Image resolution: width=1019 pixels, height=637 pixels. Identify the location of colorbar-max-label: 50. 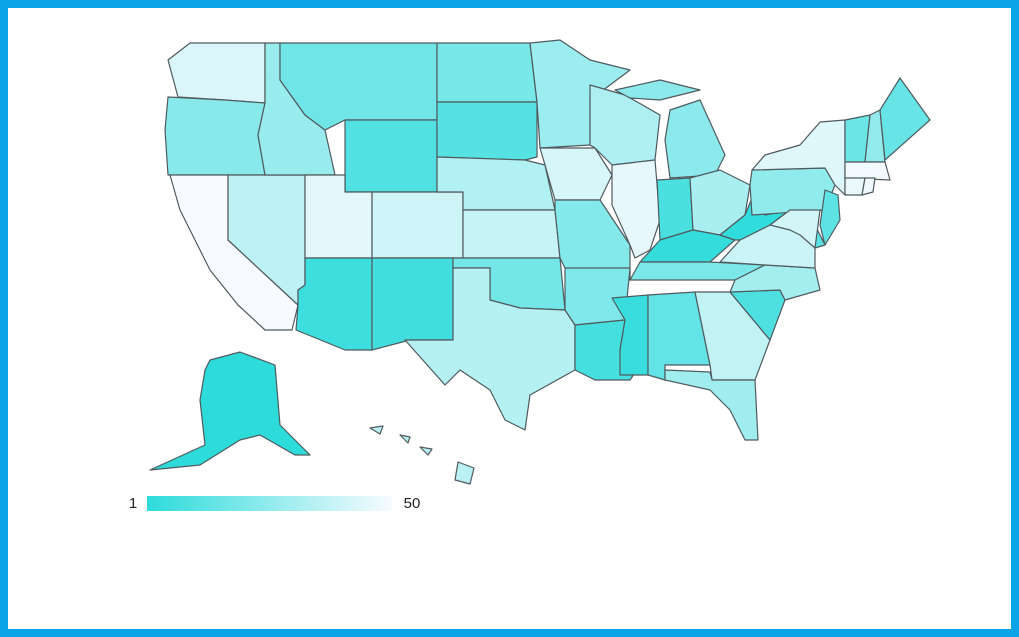
(412, 503).